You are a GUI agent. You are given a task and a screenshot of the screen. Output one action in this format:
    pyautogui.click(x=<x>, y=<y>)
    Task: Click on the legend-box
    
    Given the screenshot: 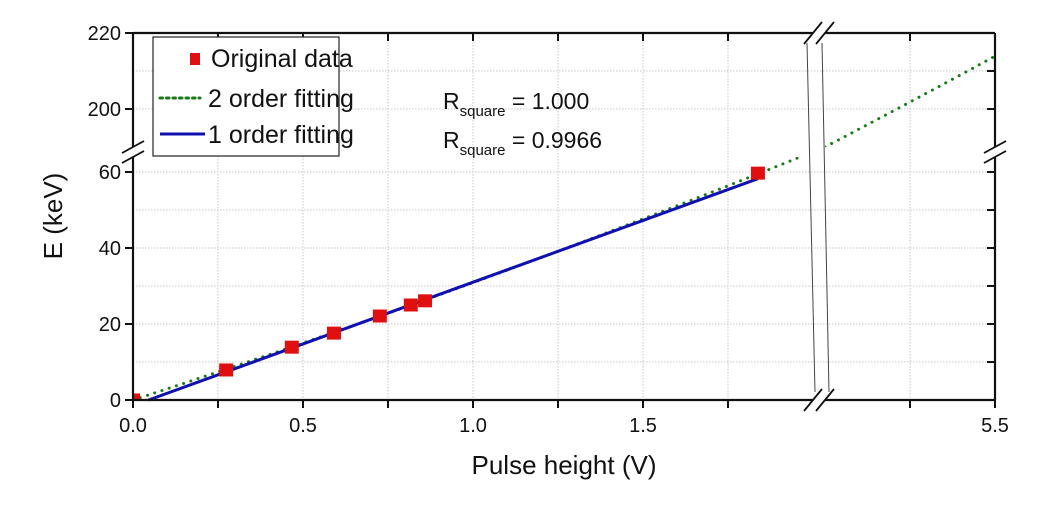 What is the action you would take?
    pyautogui.click(x=246, y=96)
    